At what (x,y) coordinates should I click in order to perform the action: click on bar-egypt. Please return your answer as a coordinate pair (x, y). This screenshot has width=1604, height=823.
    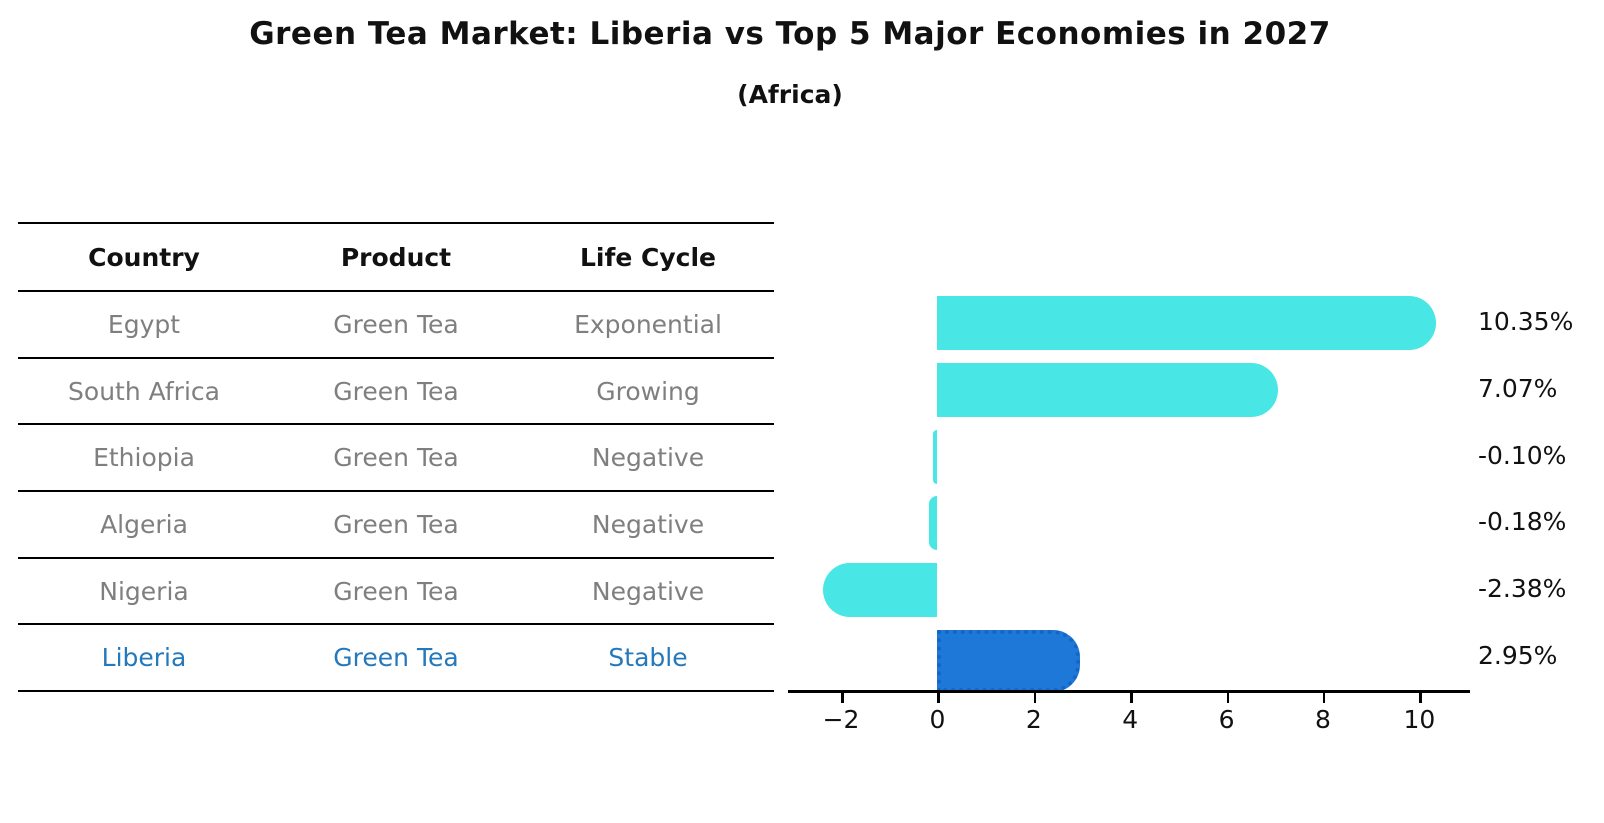
    Looking at the image, I should click on (1187, 323).